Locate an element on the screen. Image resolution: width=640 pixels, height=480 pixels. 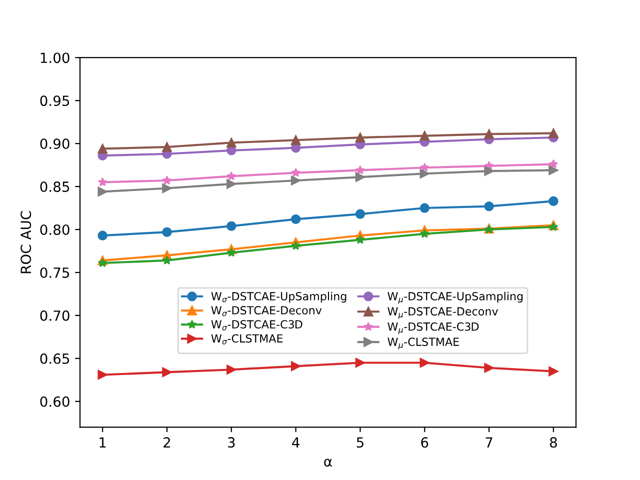
x-tick-label: 4 is located at coordinates (296, 442).